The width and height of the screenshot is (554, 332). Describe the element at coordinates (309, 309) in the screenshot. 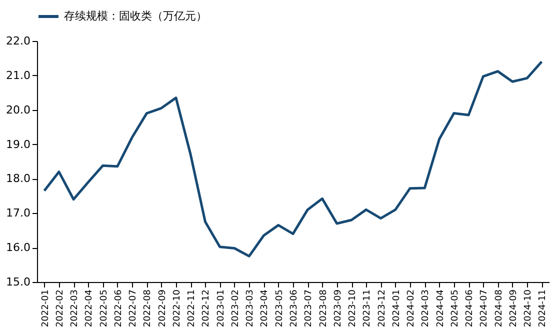

I see `x-tick-label: 2023-07` at that location.